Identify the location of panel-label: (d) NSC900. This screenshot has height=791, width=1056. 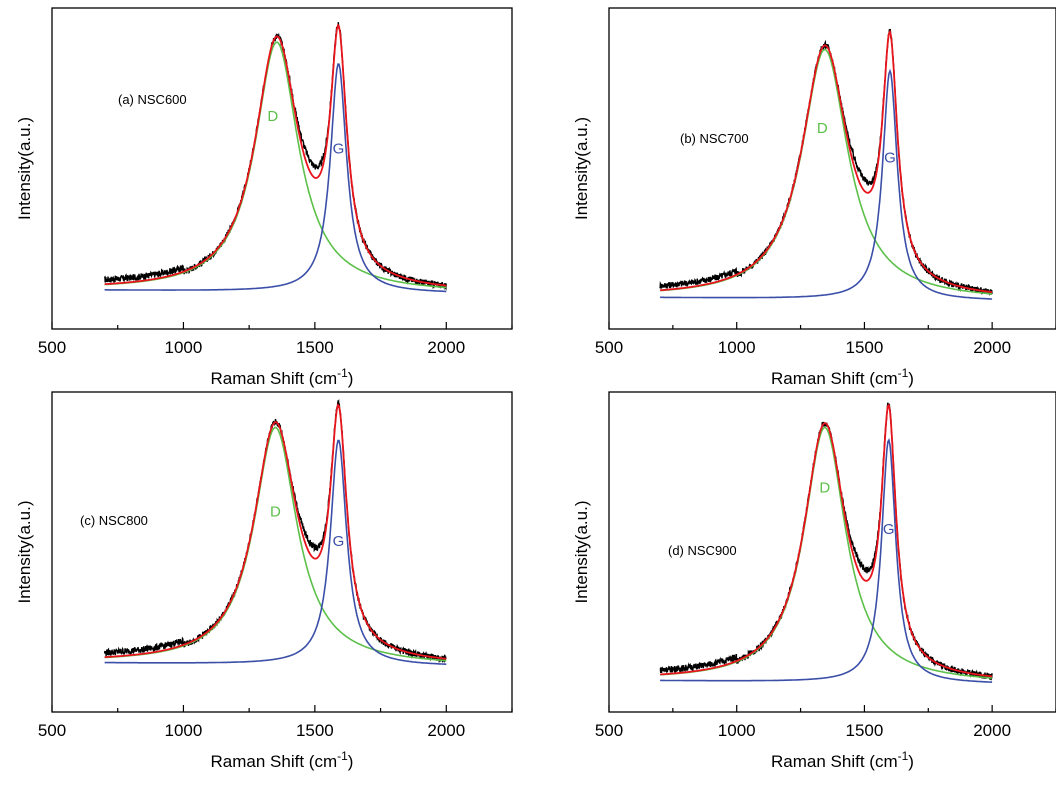
(702, 550).